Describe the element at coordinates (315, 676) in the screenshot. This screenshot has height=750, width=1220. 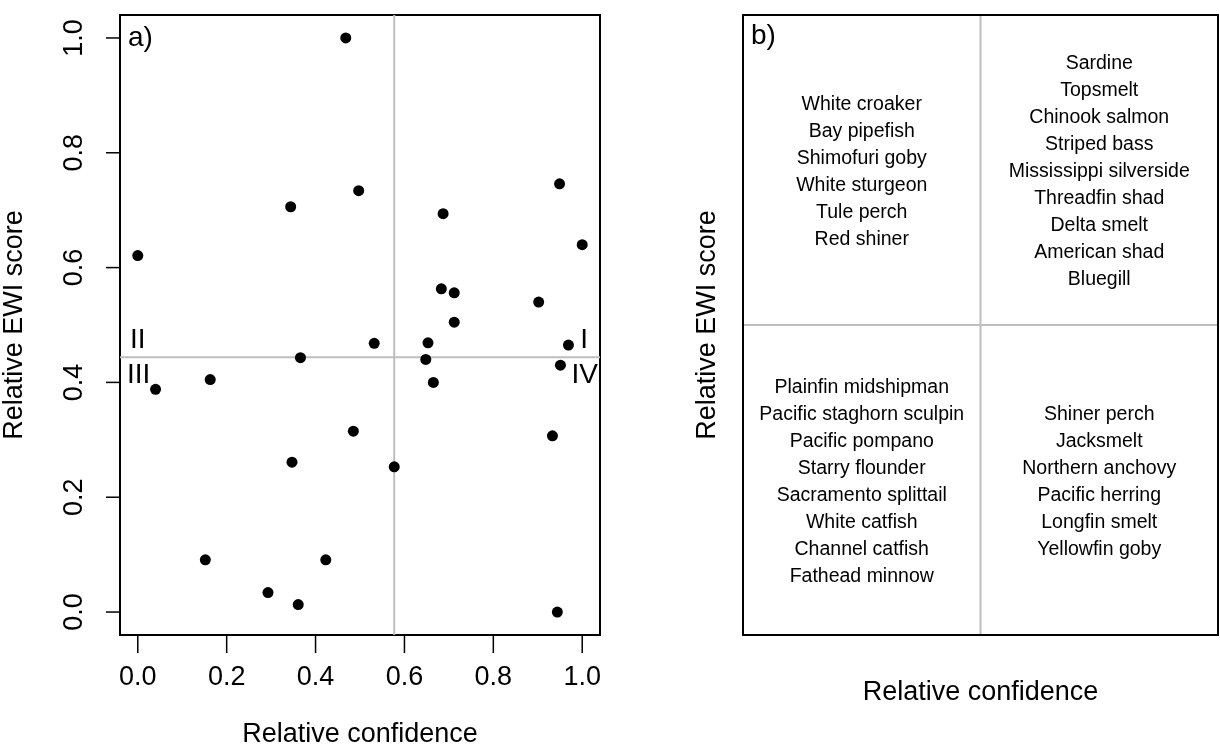
I see `x-tick-label: 0.4` at that location.